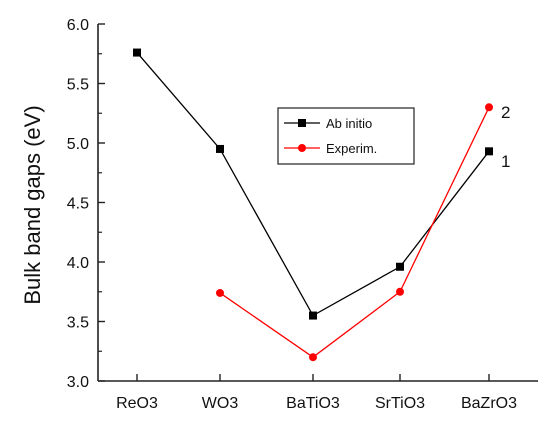  Describe the element at coordinates (316, 393) in the screenshot. I see `x-axis: ReO3 WO3 BaTiO3 SrTiO3 BaZrO3` at that location.